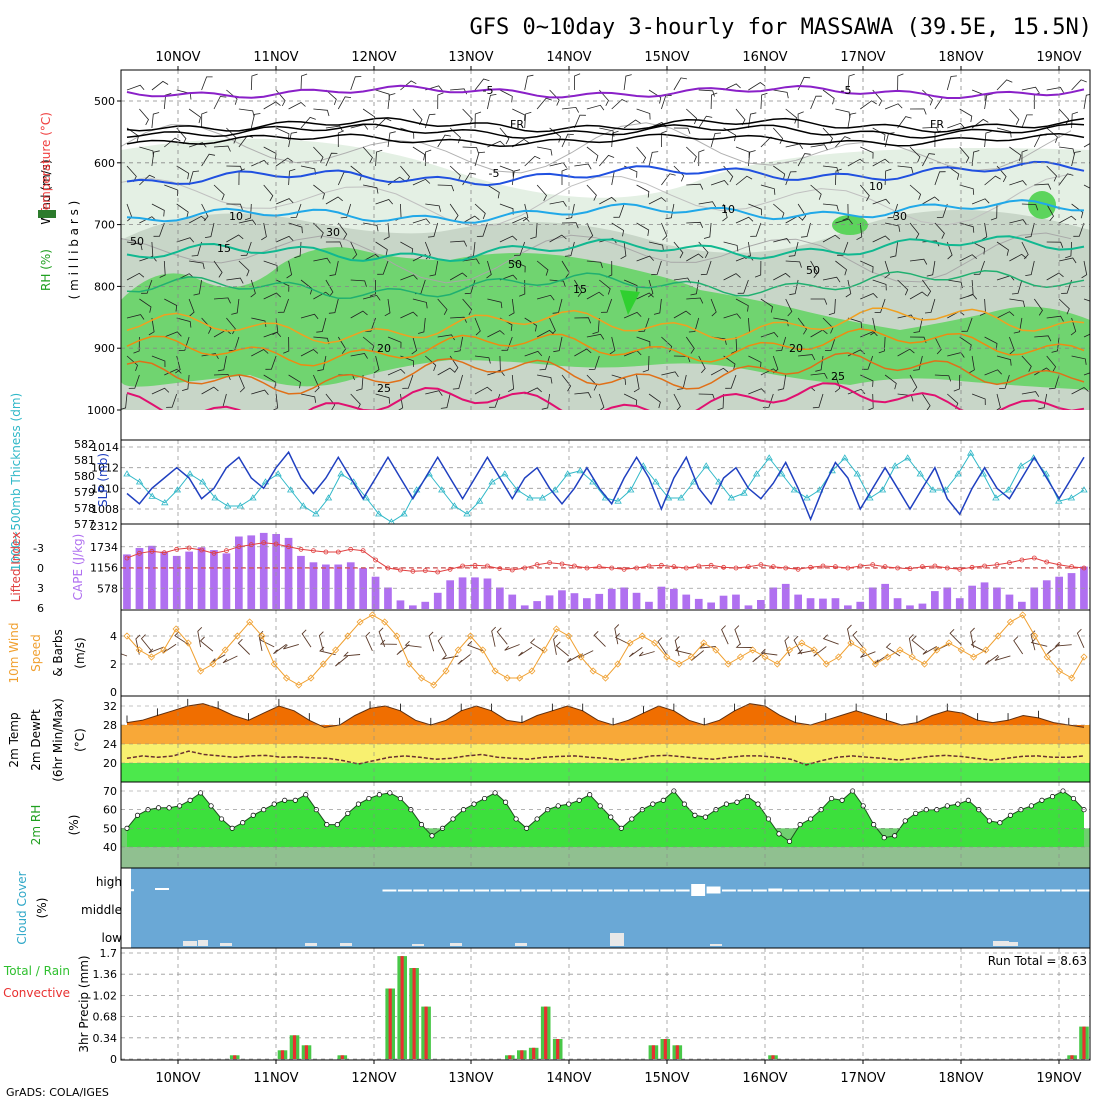  I want to click on date-label-top: 17NOV, so click(862, 57).